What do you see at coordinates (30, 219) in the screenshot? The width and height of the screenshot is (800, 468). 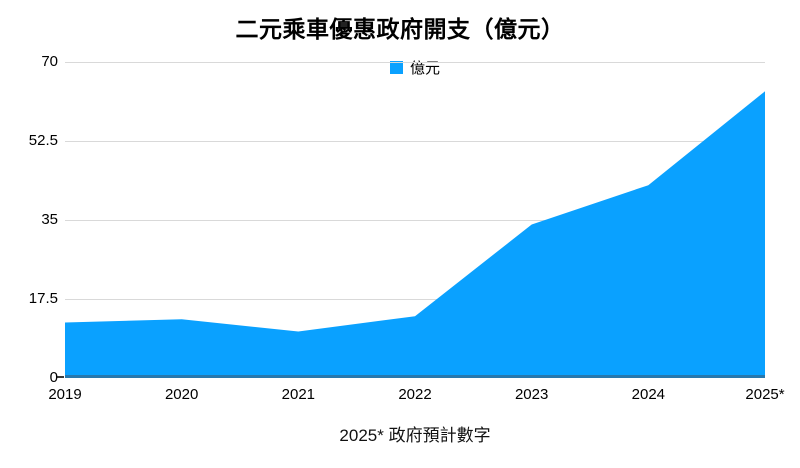 I see `y-axis-labels: 0 17.5 35 52.5 70` at bounding box center [30, 219].